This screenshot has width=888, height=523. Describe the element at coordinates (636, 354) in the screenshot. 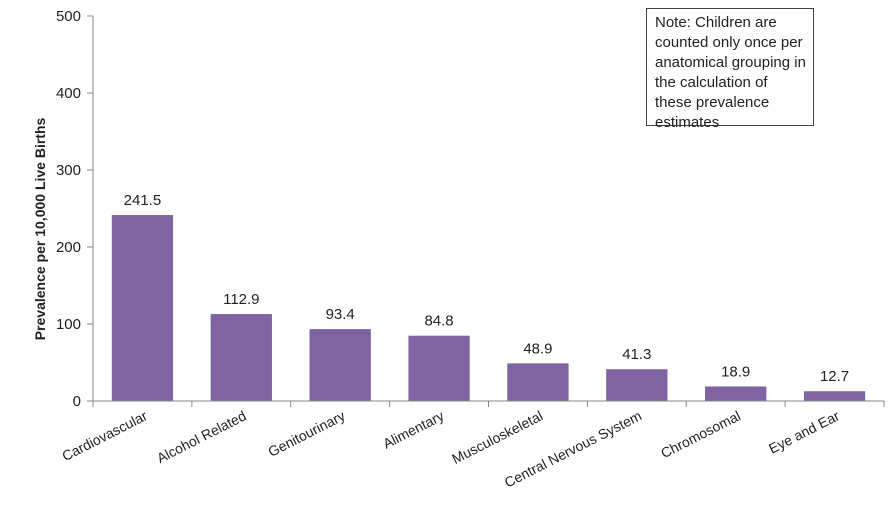

I see `data-label: 41.3` at that location.